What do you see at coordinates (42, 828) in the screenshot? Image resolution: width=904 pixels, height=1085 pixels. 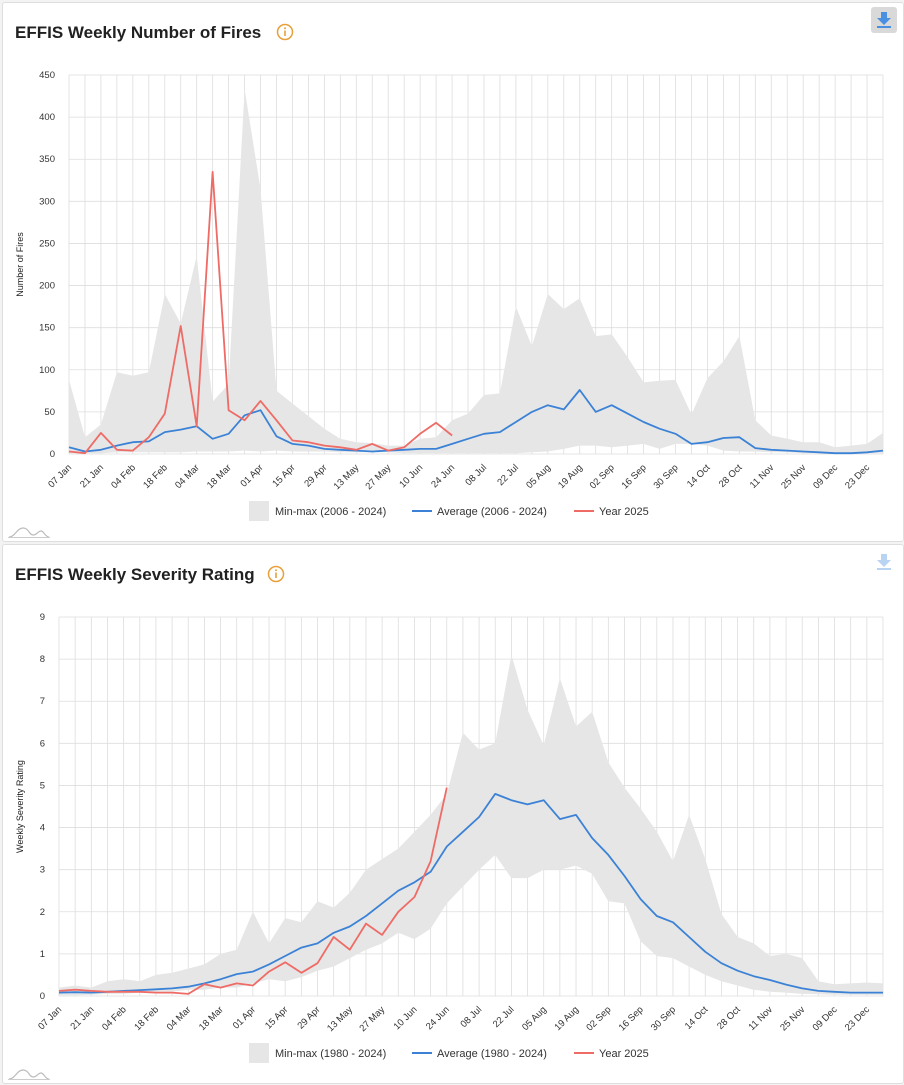 I see `y-tick-label: 4` at bounding box center [42, 828].